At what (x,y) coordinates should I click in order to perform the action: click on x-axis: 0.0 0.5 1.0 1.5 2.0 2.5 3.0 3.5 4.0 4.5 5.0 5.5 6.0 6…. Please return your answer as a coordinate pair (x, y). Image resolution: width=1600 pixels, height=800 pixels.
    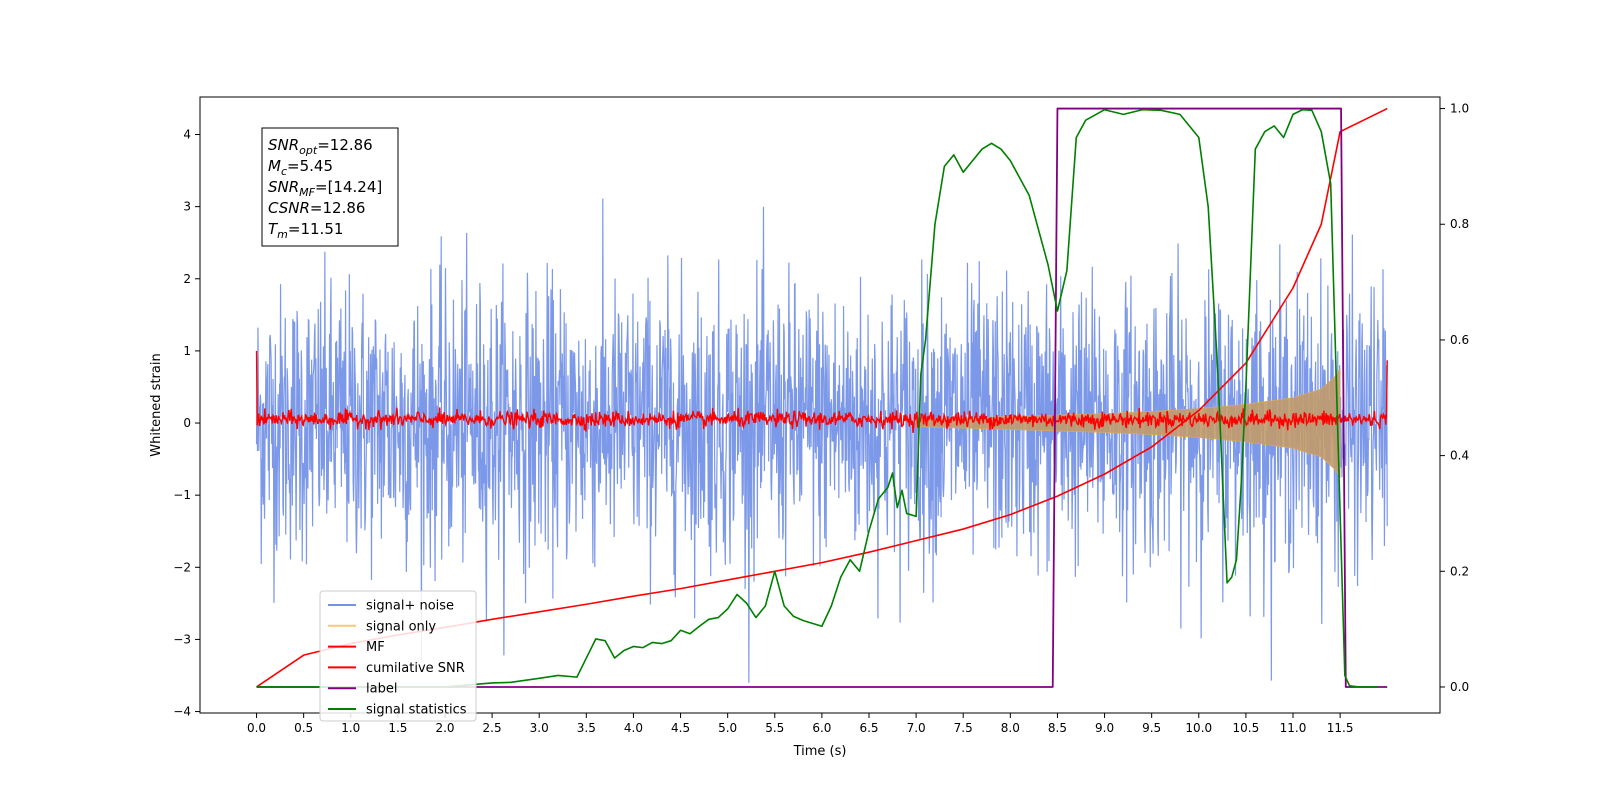
    Looking at the image, I should click on (800, 724).